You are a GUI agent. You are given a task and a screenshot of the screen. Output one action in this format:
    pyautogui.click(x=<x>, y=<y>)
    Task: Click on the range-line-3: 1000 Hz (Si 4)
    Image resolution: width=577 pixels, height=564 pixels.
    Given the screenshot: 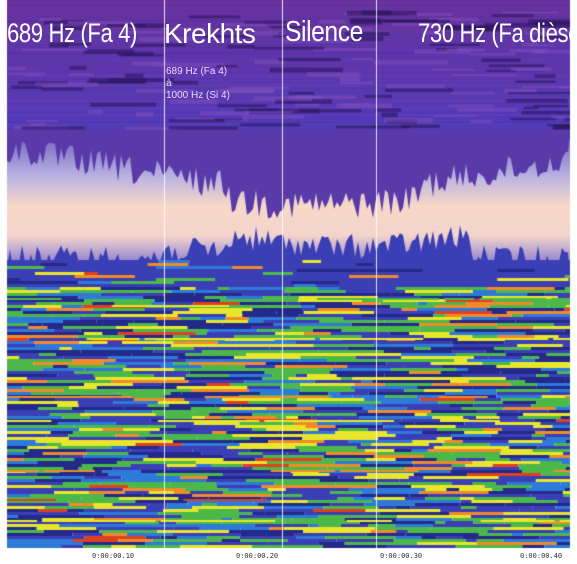 What is the action you would take?
    pyautogui.click(x=198, y=95)
    